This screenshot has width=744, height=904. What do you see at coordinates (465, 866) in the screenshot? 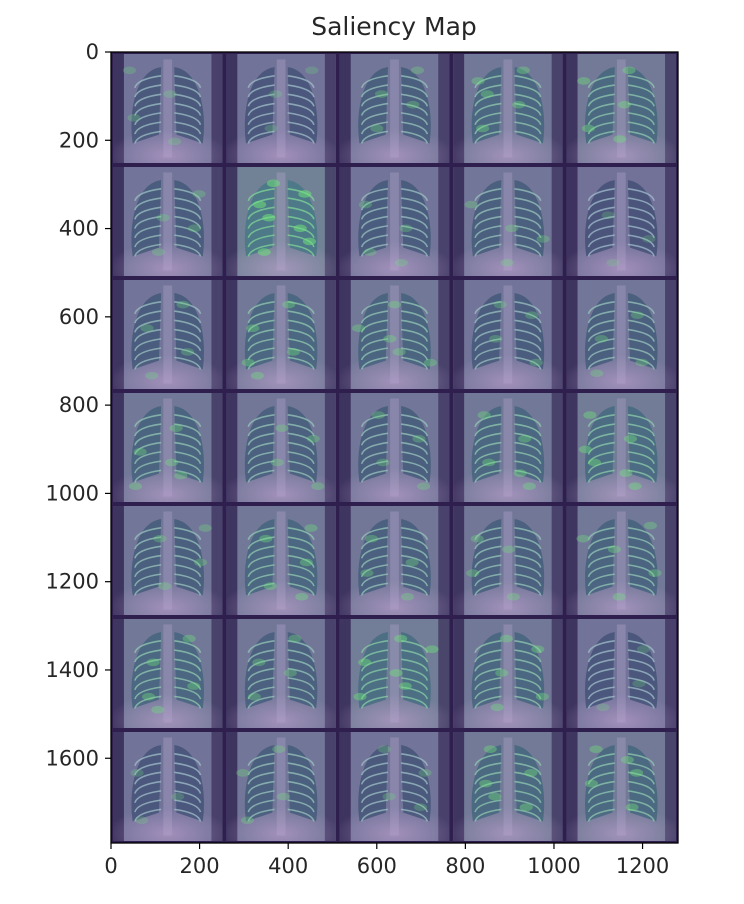
I see `x-tick-label: 800` at bounding box center [465, 866].